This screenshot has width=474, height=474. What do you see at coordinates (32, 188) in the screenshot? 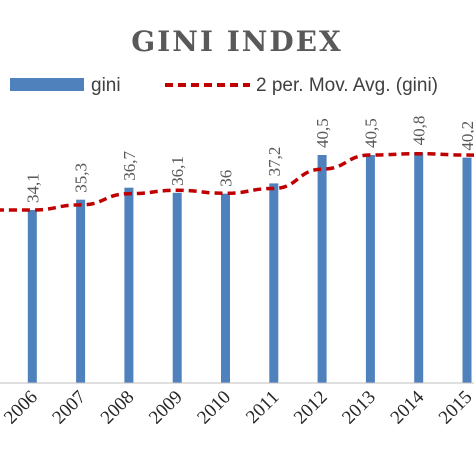
I see `data-label-2006: 34,1` at bounding box center [32, 188].